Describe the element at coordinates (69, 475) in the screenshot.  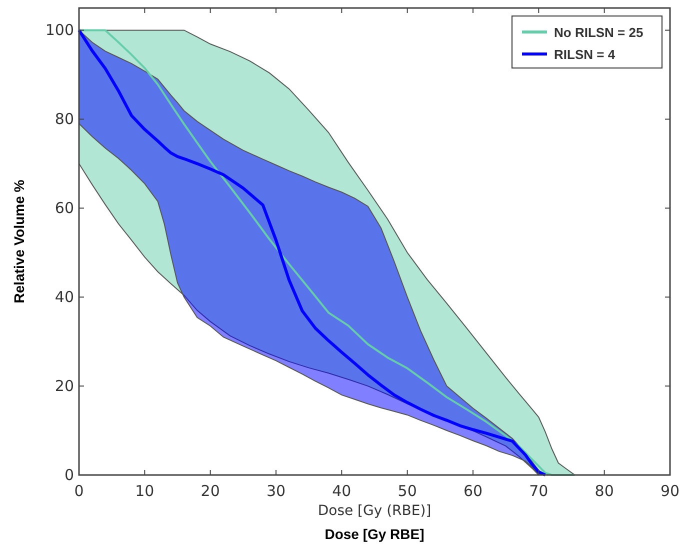
I see `y-tick-label: 0` at that location.